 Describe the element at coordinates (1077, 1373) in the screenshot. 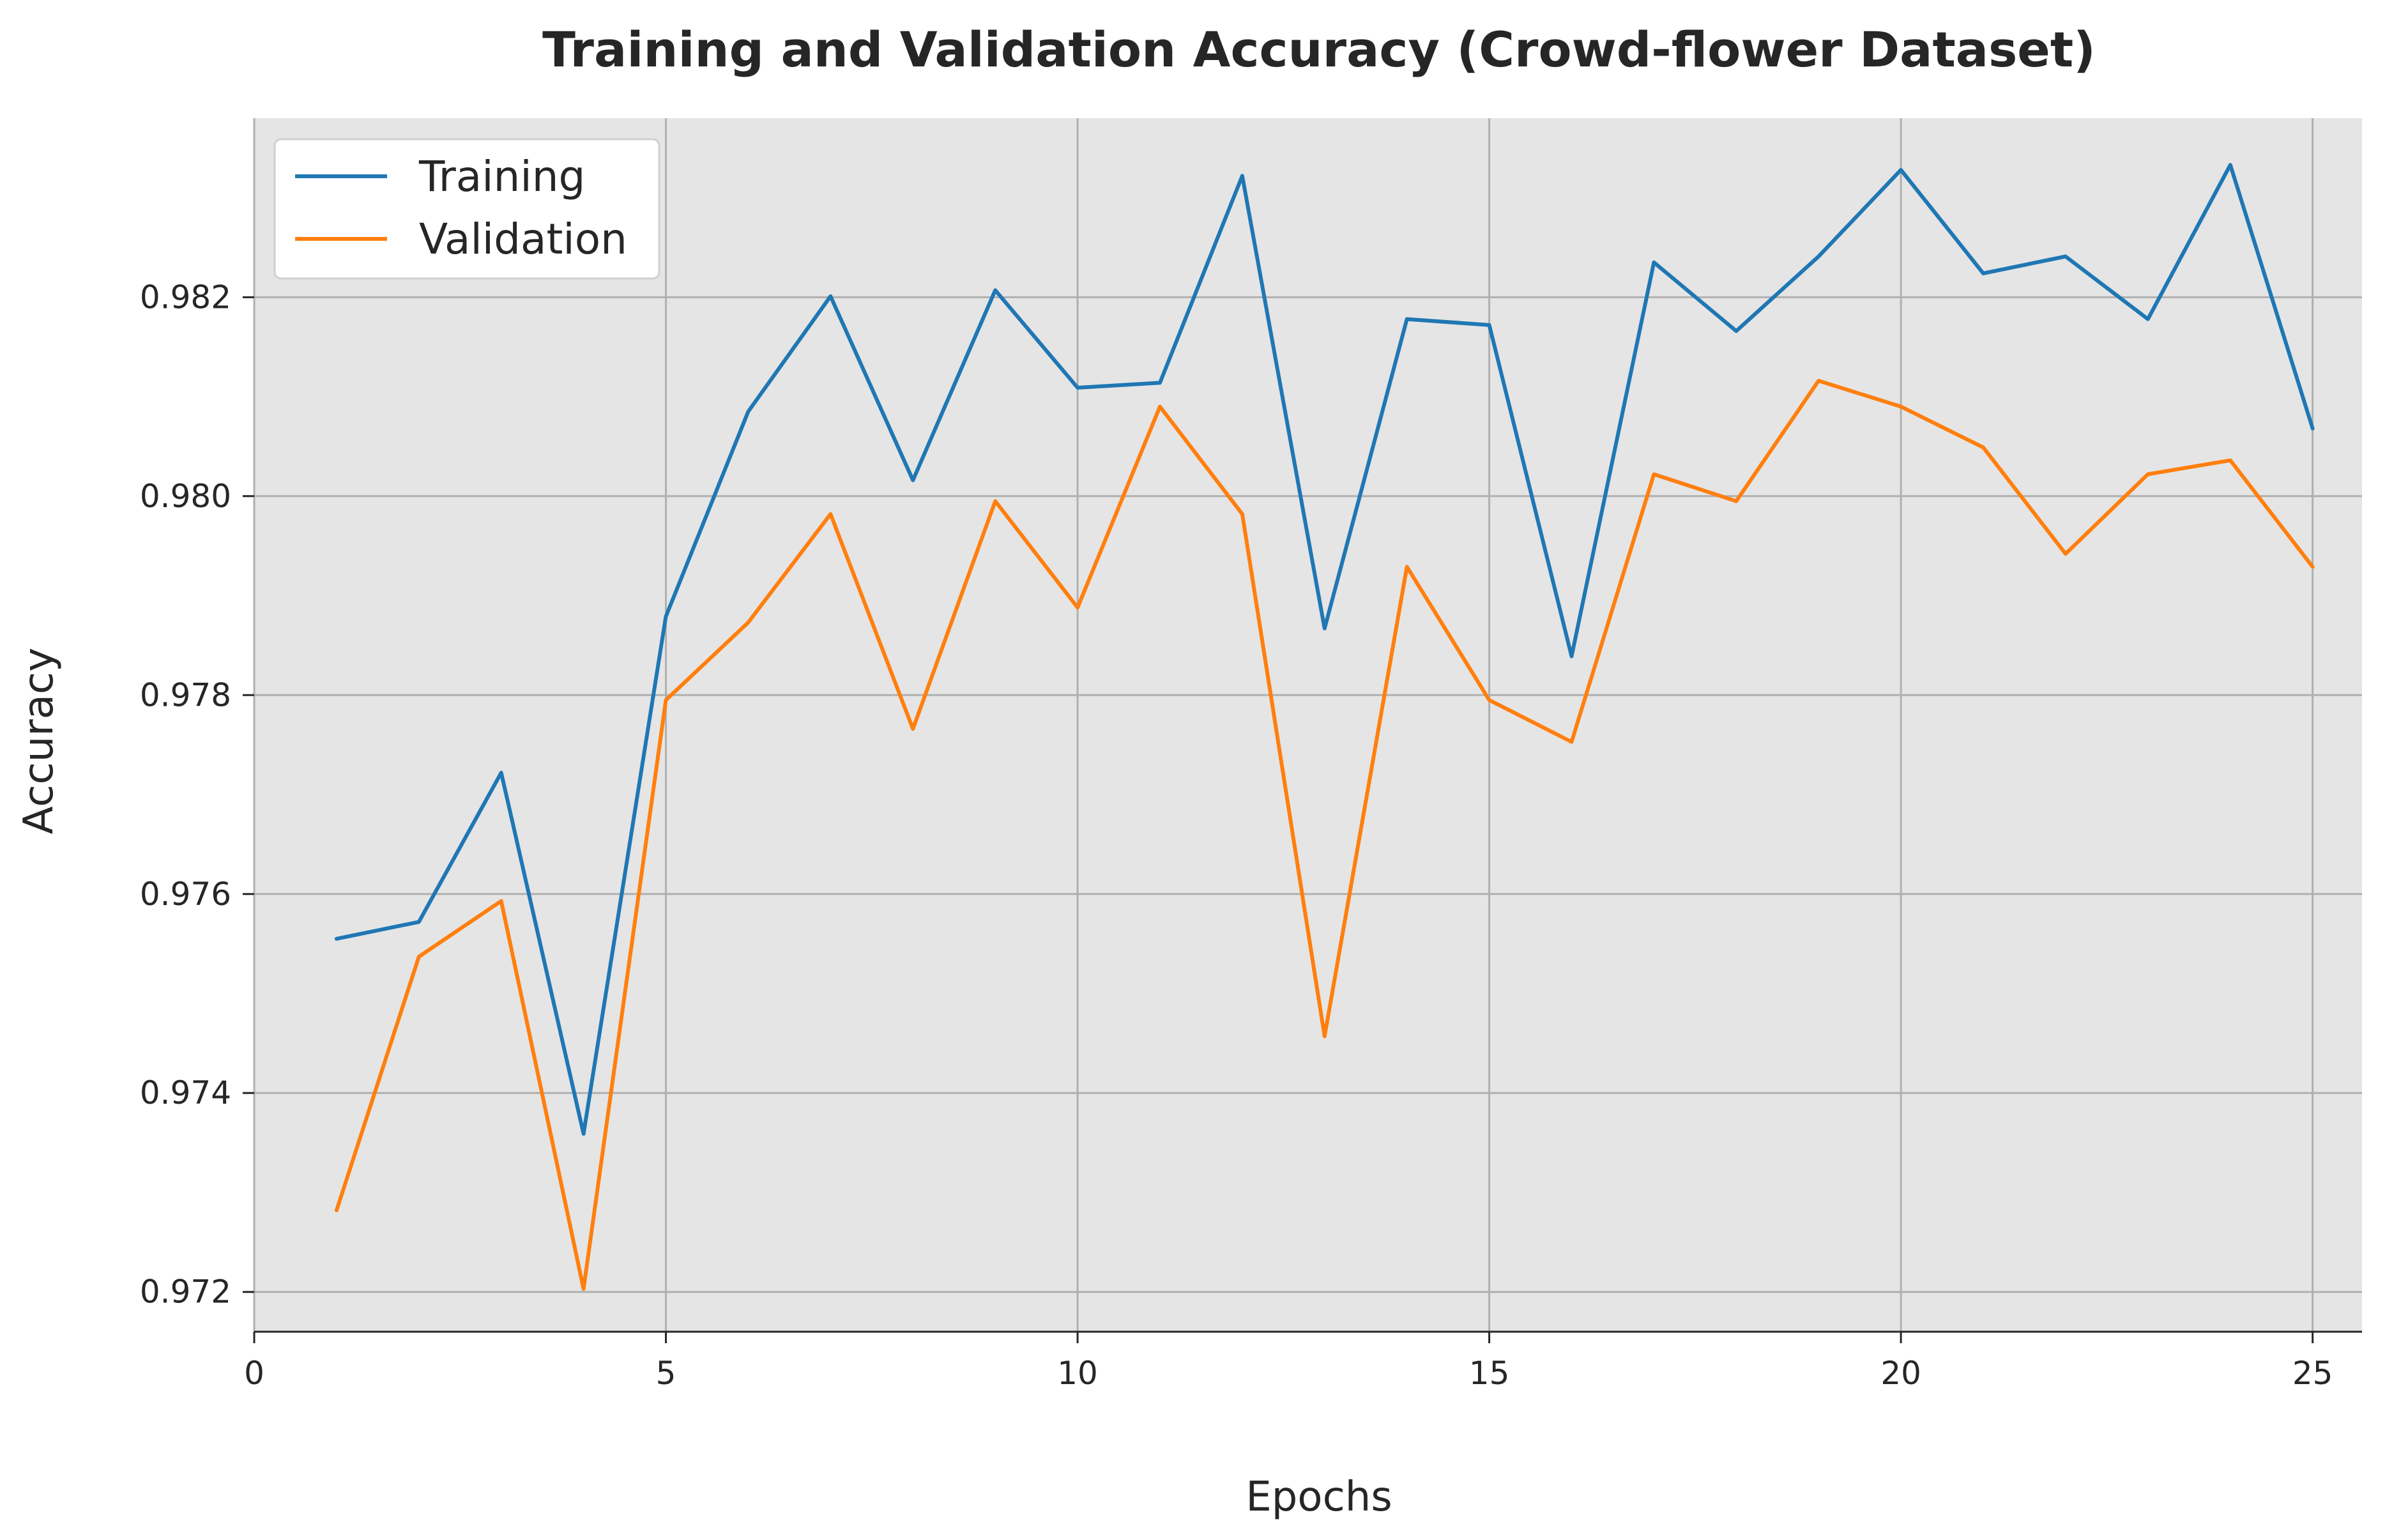

I see `x-tick-label: 10` at that location.